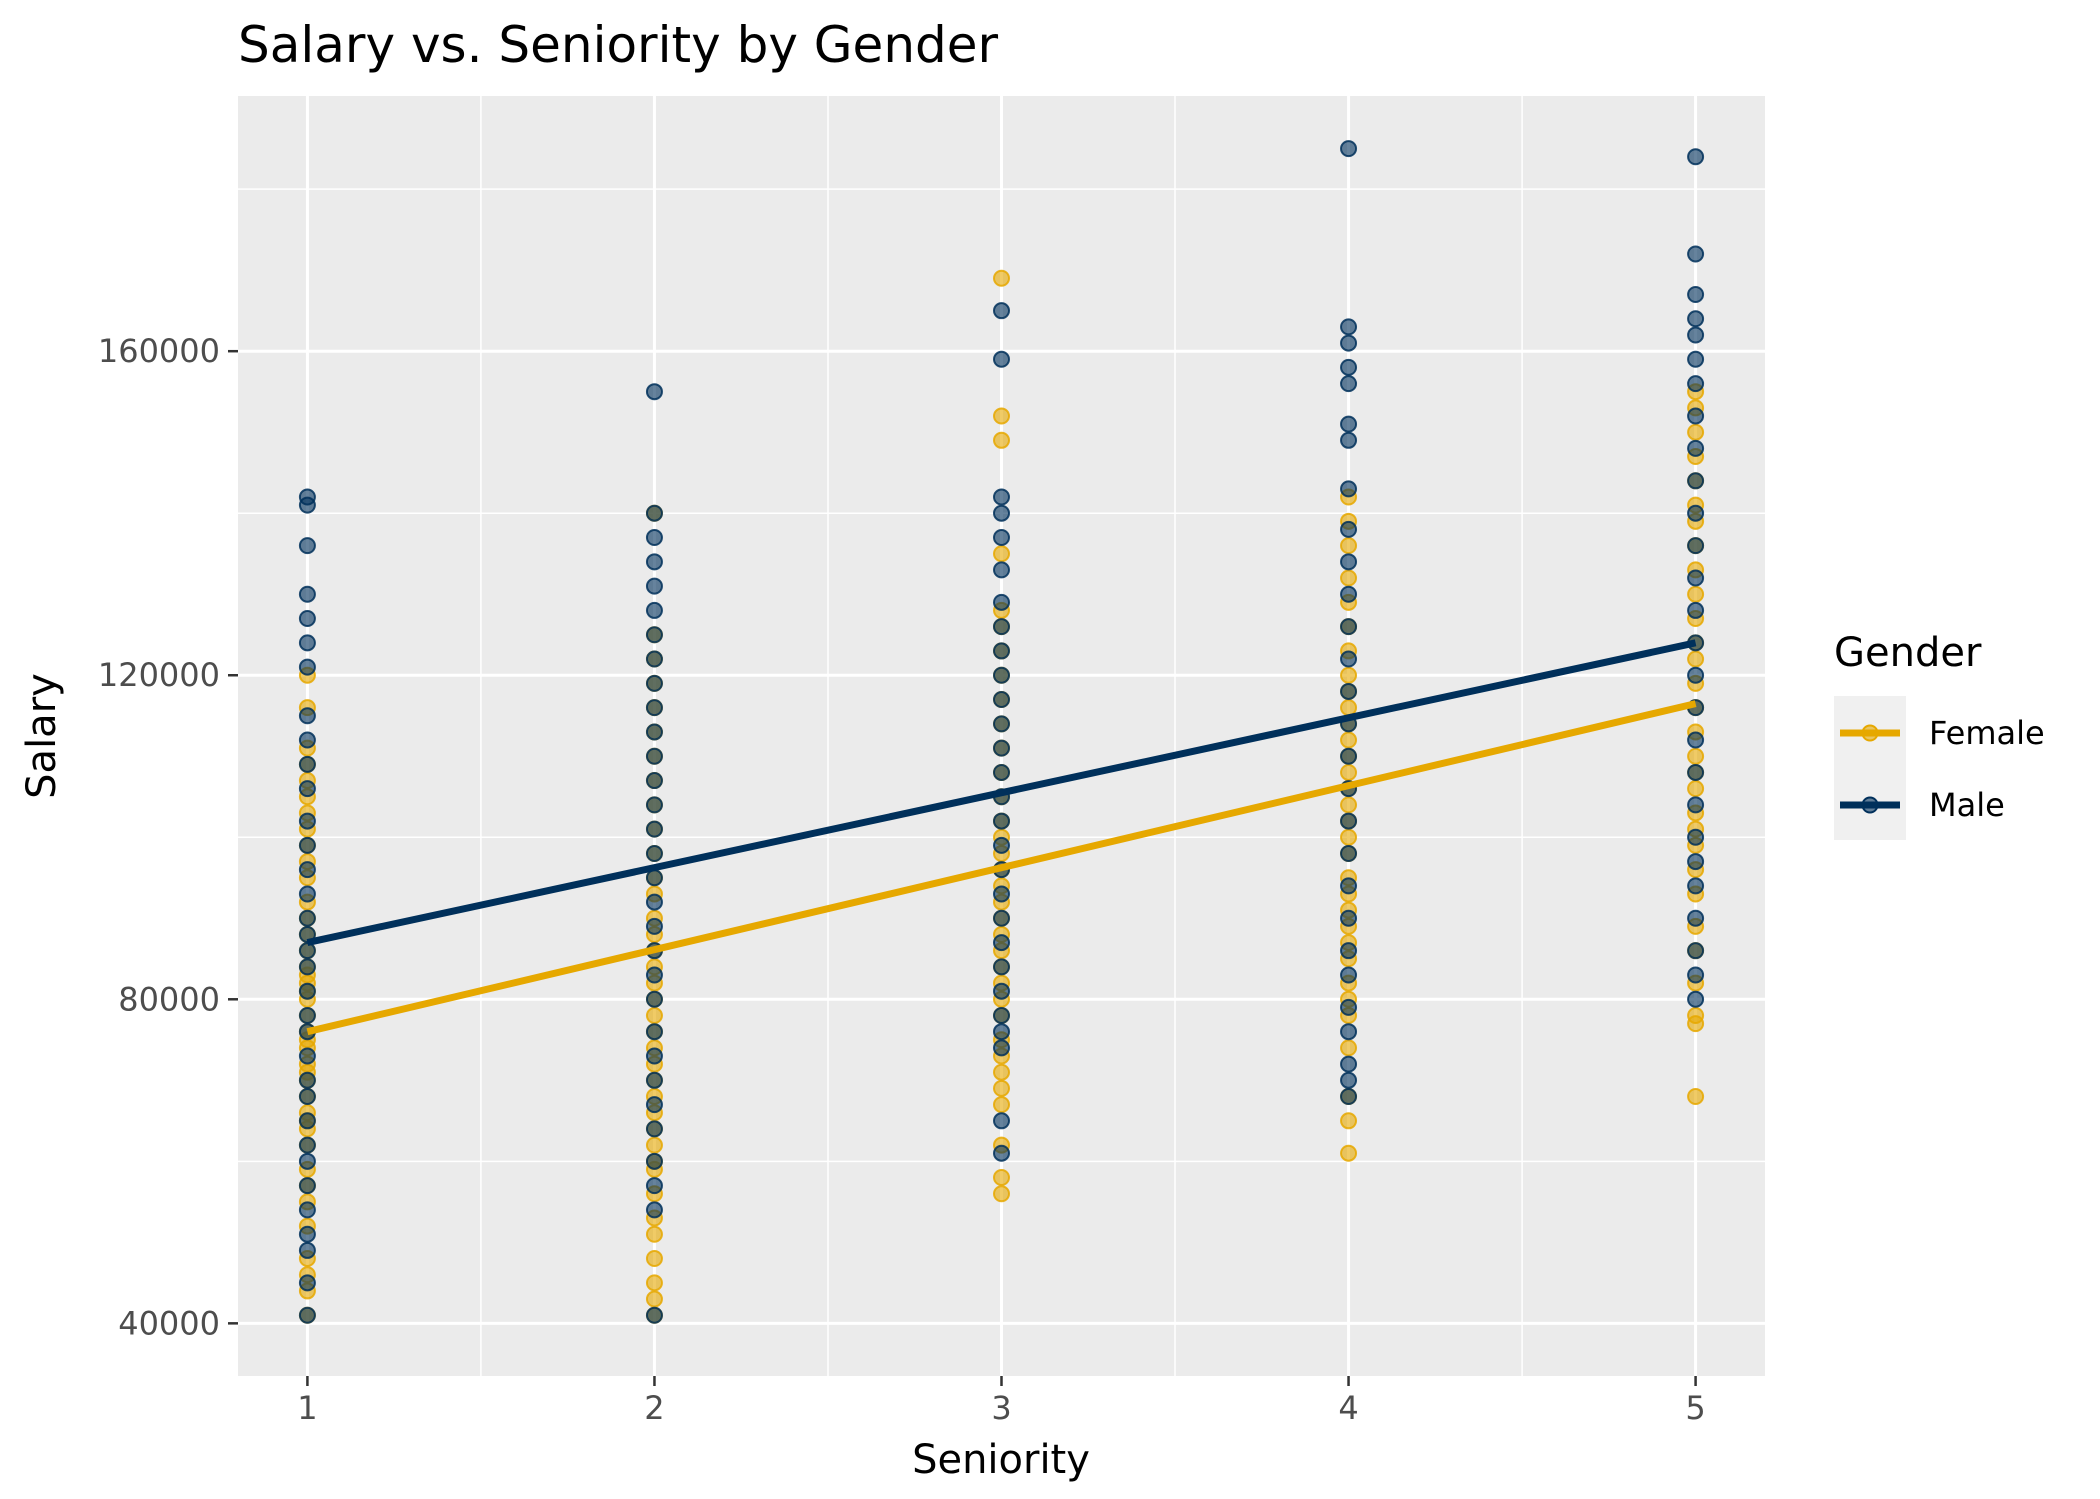  I want to click on y-tick-label: 80000, so click(169, 999).